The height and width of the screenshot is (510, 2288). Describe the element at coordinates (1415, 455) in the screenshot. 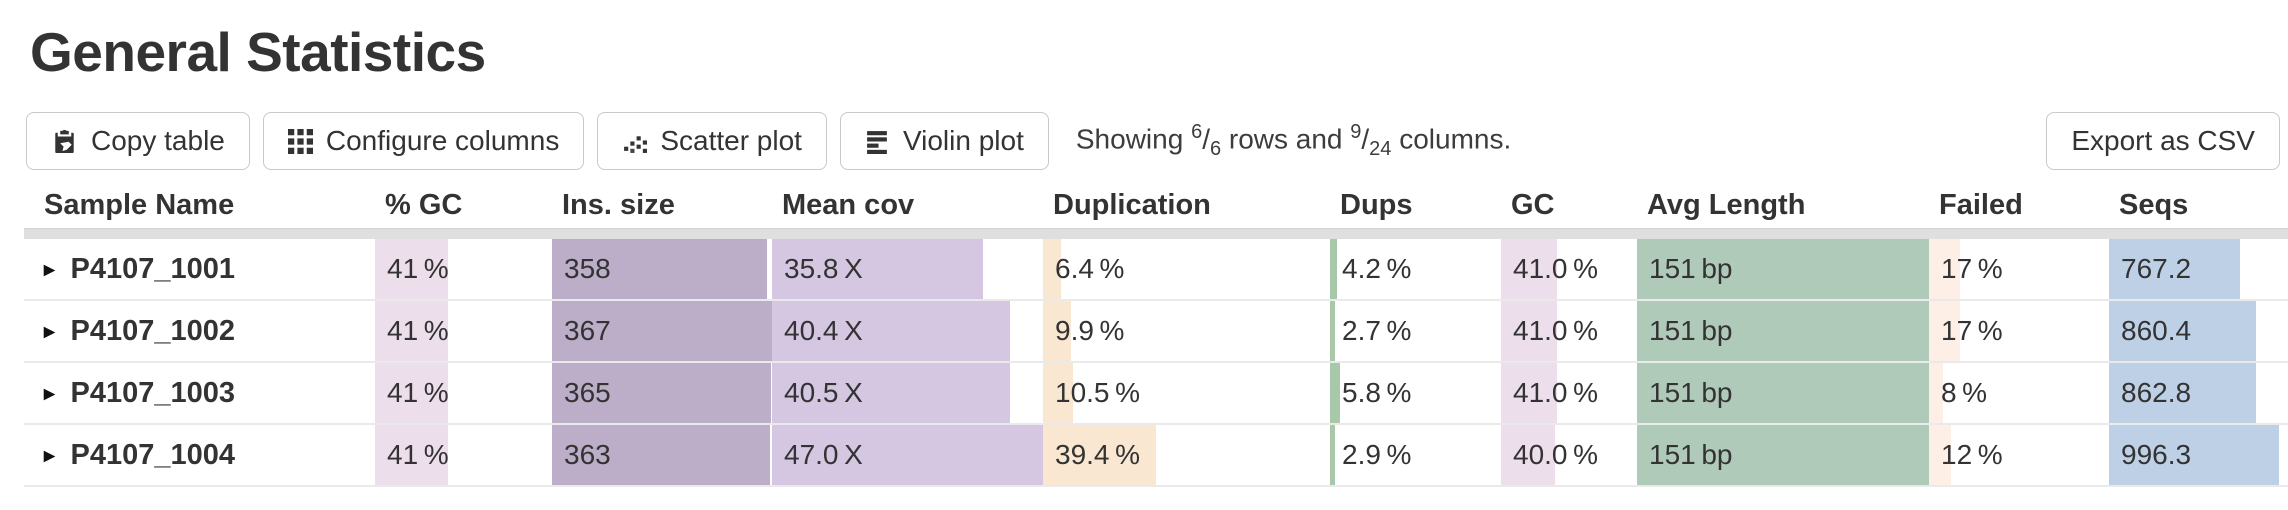

I see `cell-dups: 2.9 %` at that location.